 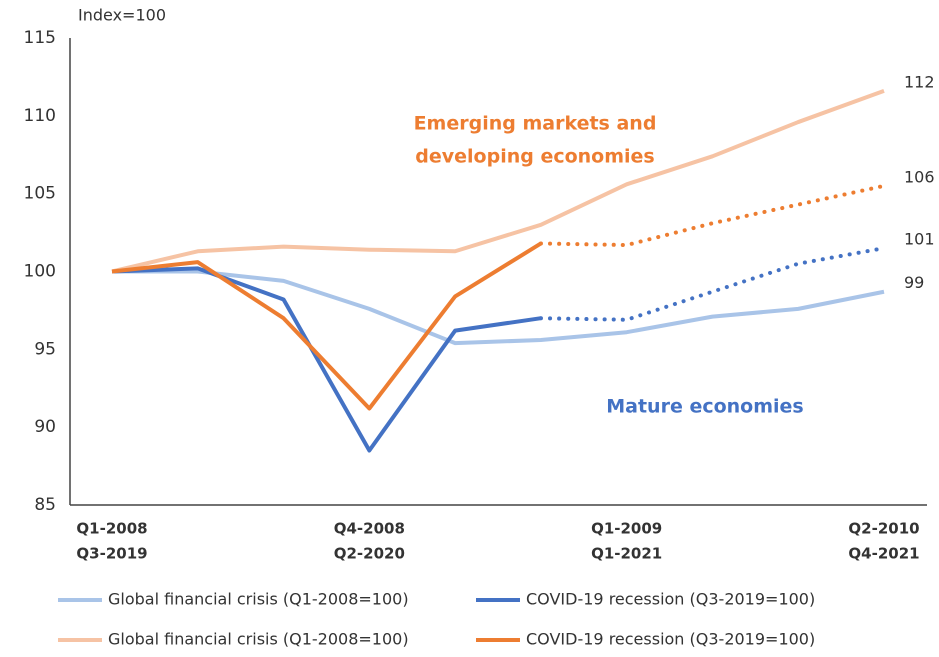 What do you see at coordinates (919, 176) in the screenshot?
I see `data-label: 106` at bounding box center [919, 176].